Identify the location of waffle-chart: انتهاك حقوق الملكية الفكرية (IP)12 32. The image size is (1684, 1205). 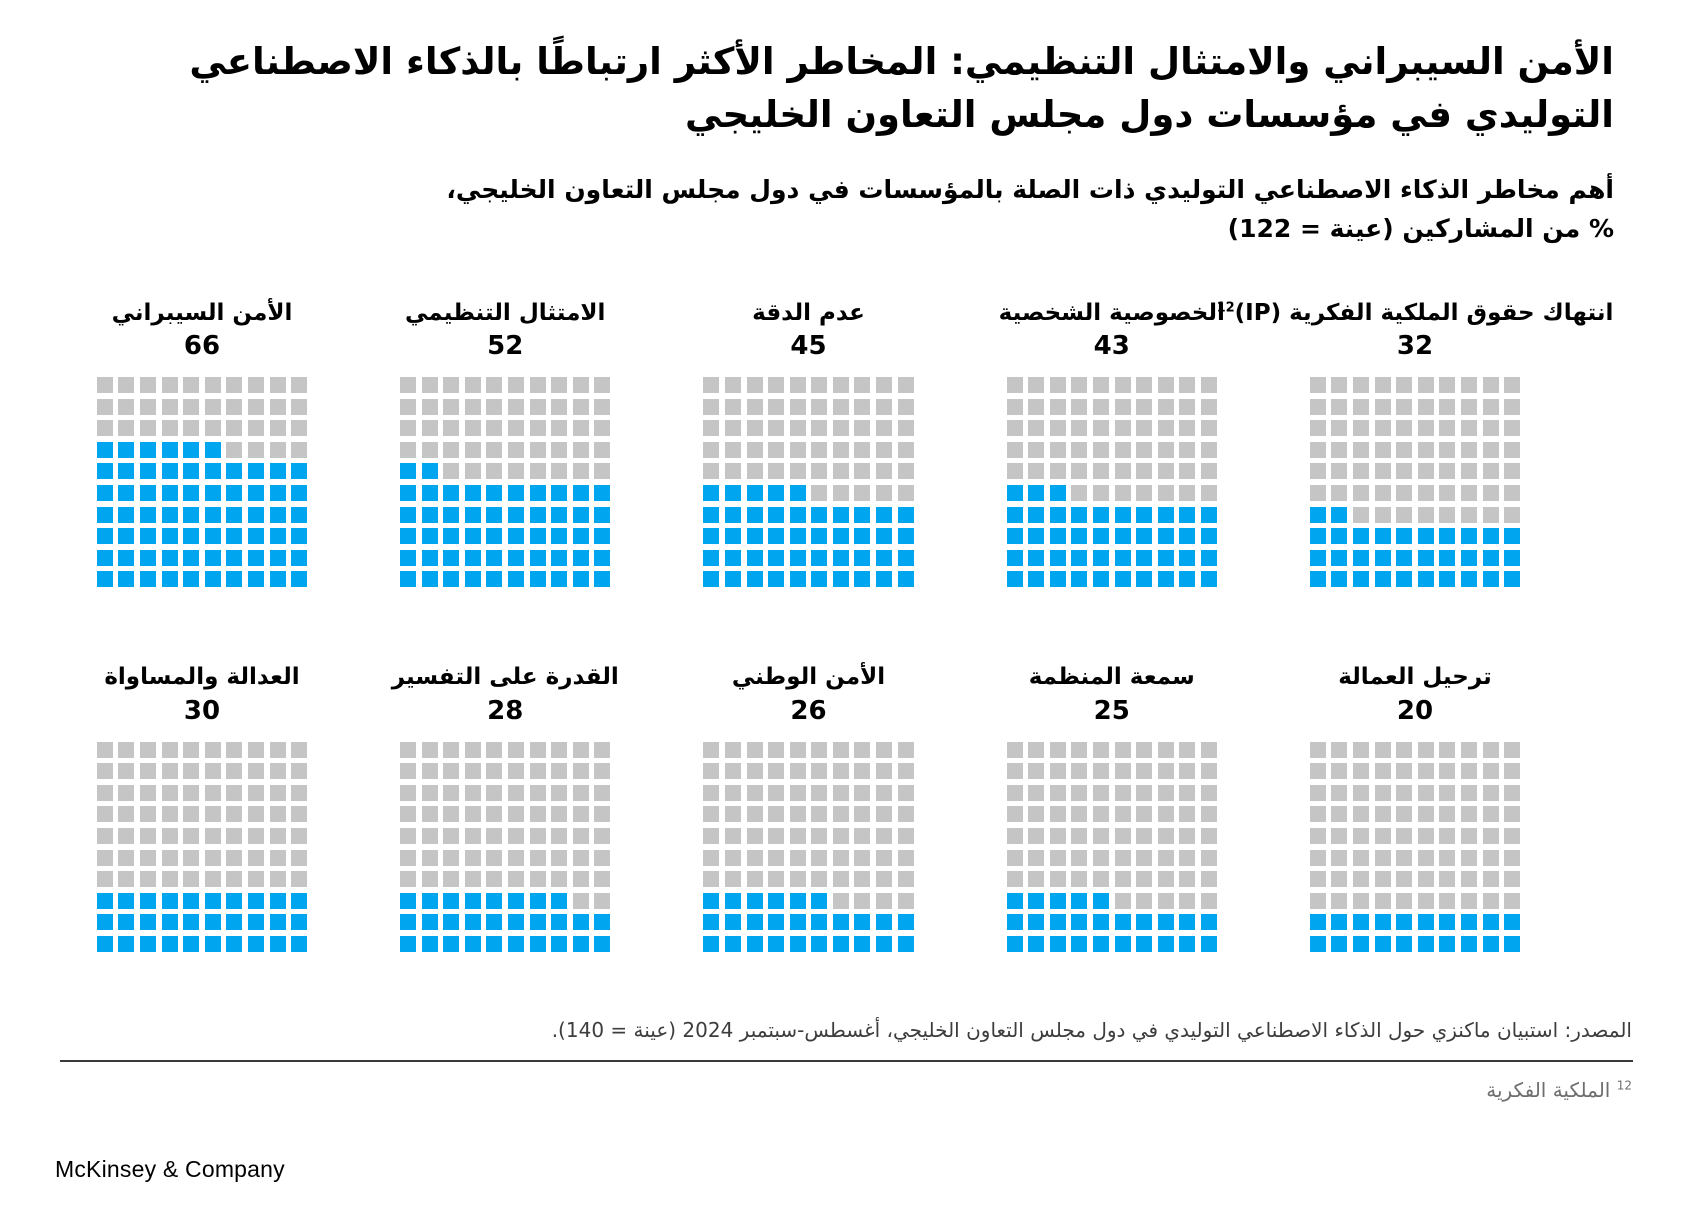
(1415, 443).